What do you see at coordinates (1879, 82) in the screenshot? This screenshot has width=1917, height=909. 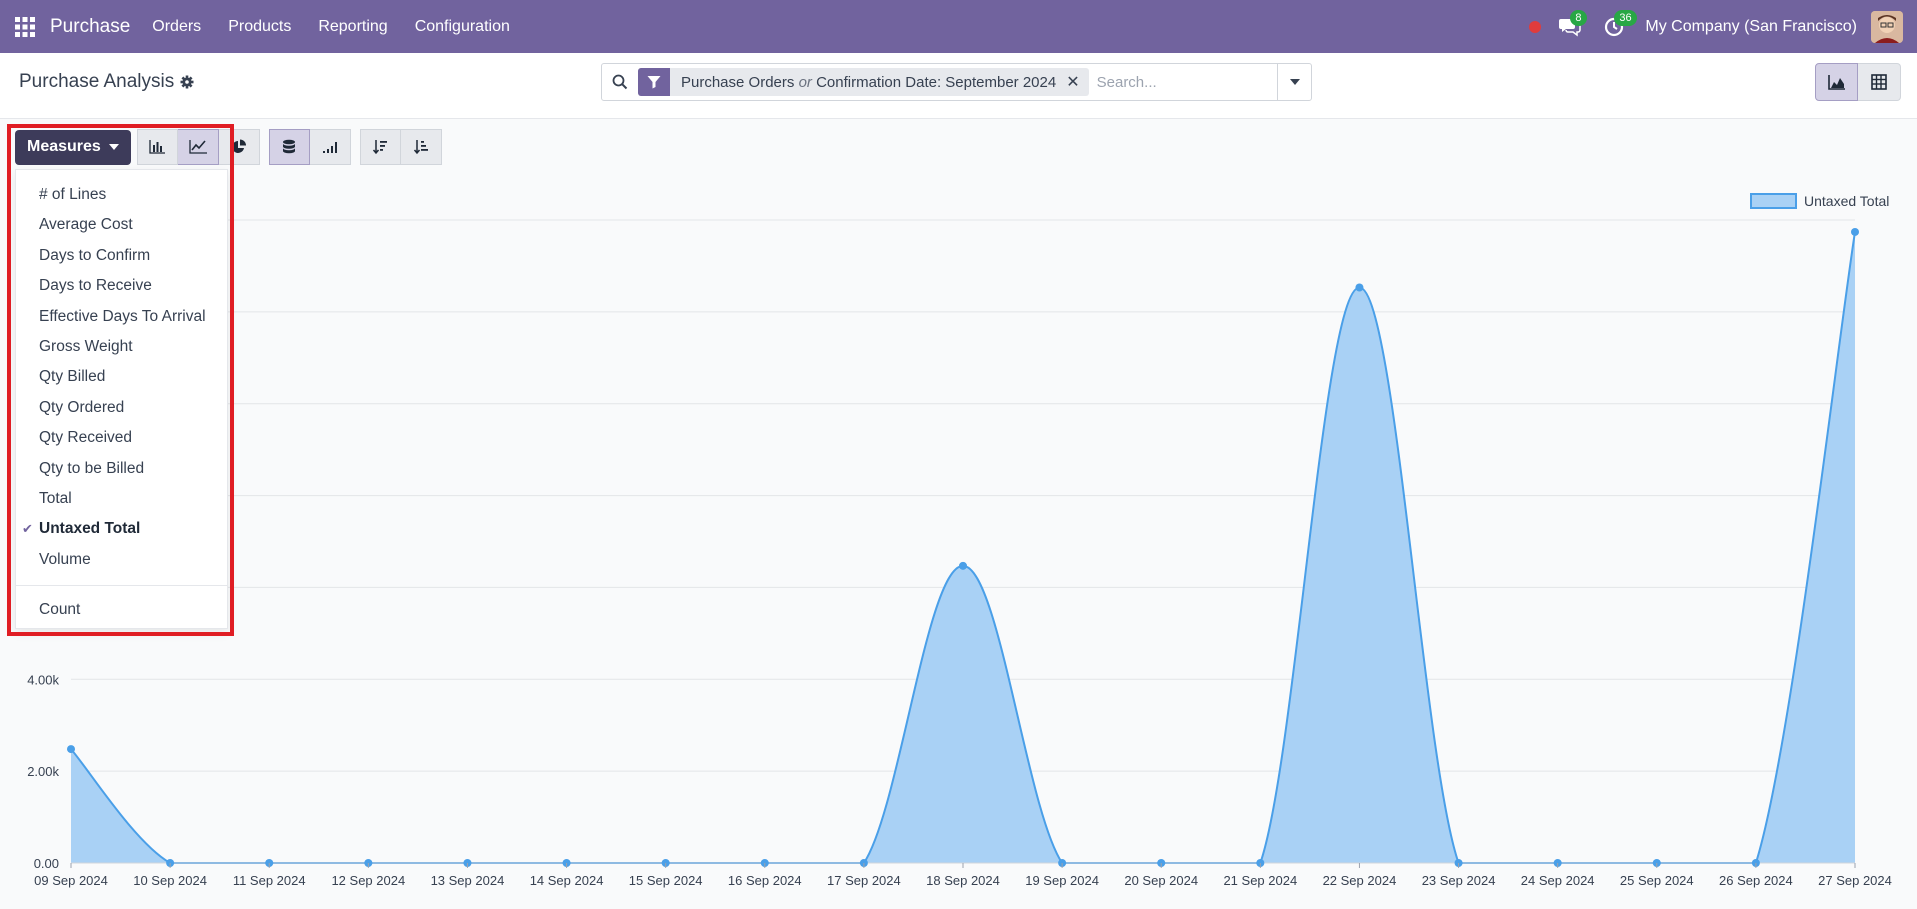 I see `pivot-view-button` at bounding box center [1879, 82].